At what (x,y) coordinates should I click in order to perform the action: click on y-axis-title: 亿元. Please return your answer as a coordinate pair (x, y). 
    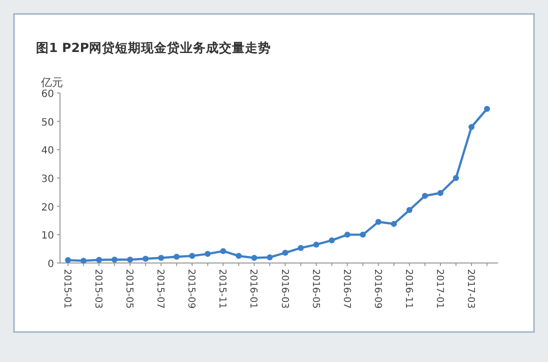
    Looking at the image, I should click on (51, 82).